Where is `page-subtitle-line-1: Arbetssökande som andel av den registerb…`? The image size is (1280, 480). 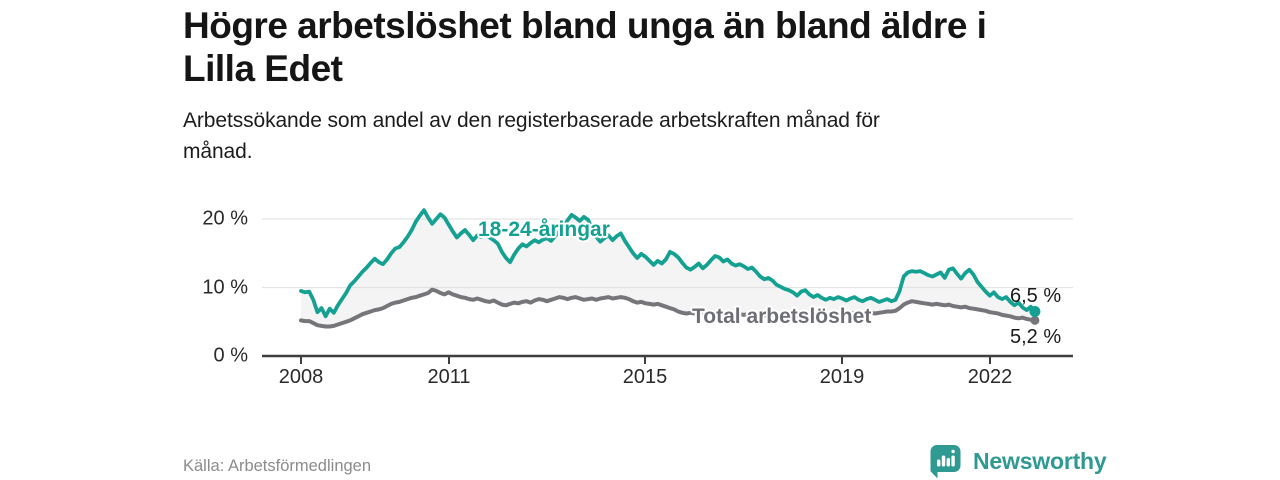
page-subtitle-line-1: Arbetssökande som andel av den registerb… is located at coordinates (531, 120).